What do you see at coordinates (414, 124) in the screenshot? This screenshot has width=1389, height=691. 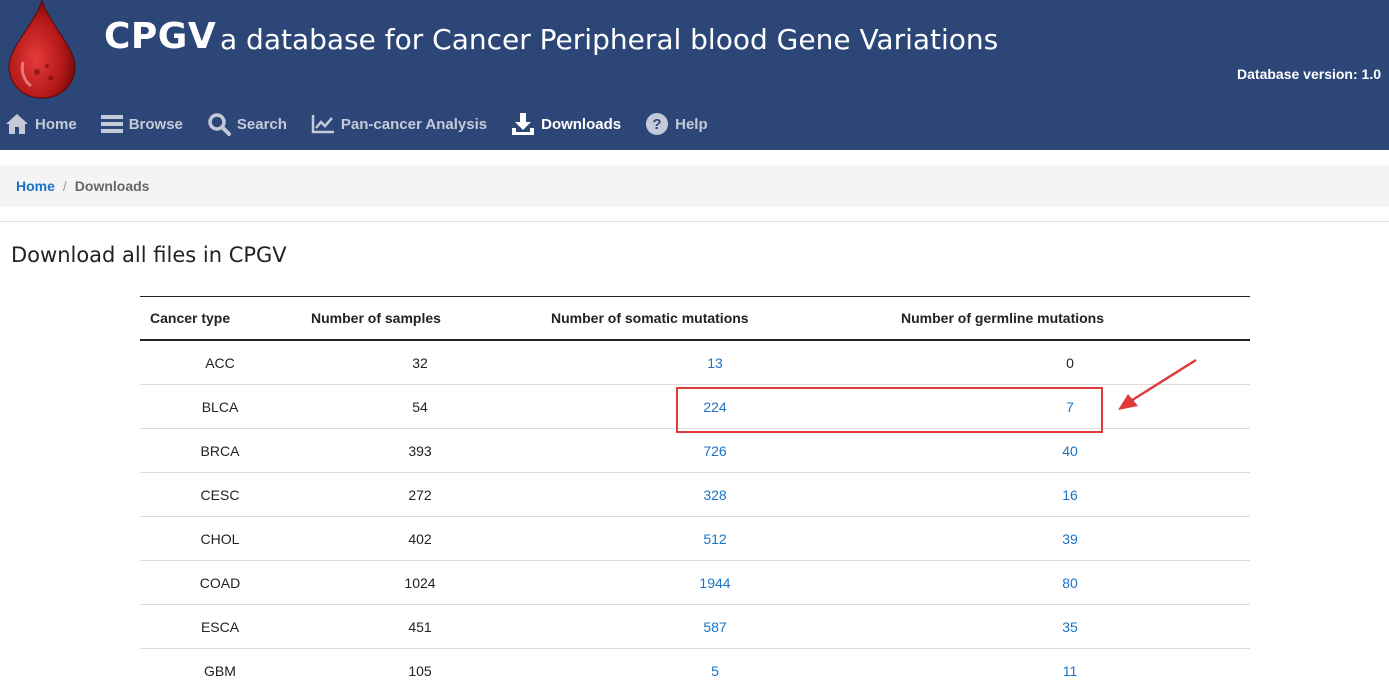 I see `nav-pan-cancer-label: Pan-cancer Analysis` at bounding box center [414, 124].